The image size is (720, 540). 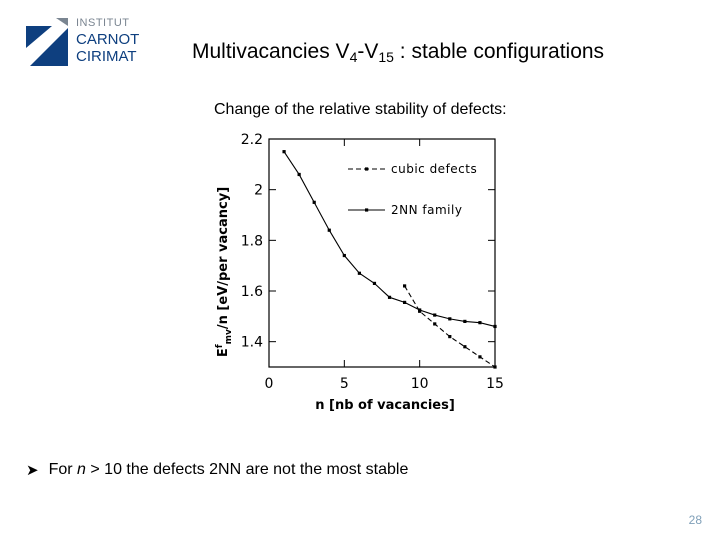 I want to click on logo-line-2: CARNOT, so click(x=108, y=39).